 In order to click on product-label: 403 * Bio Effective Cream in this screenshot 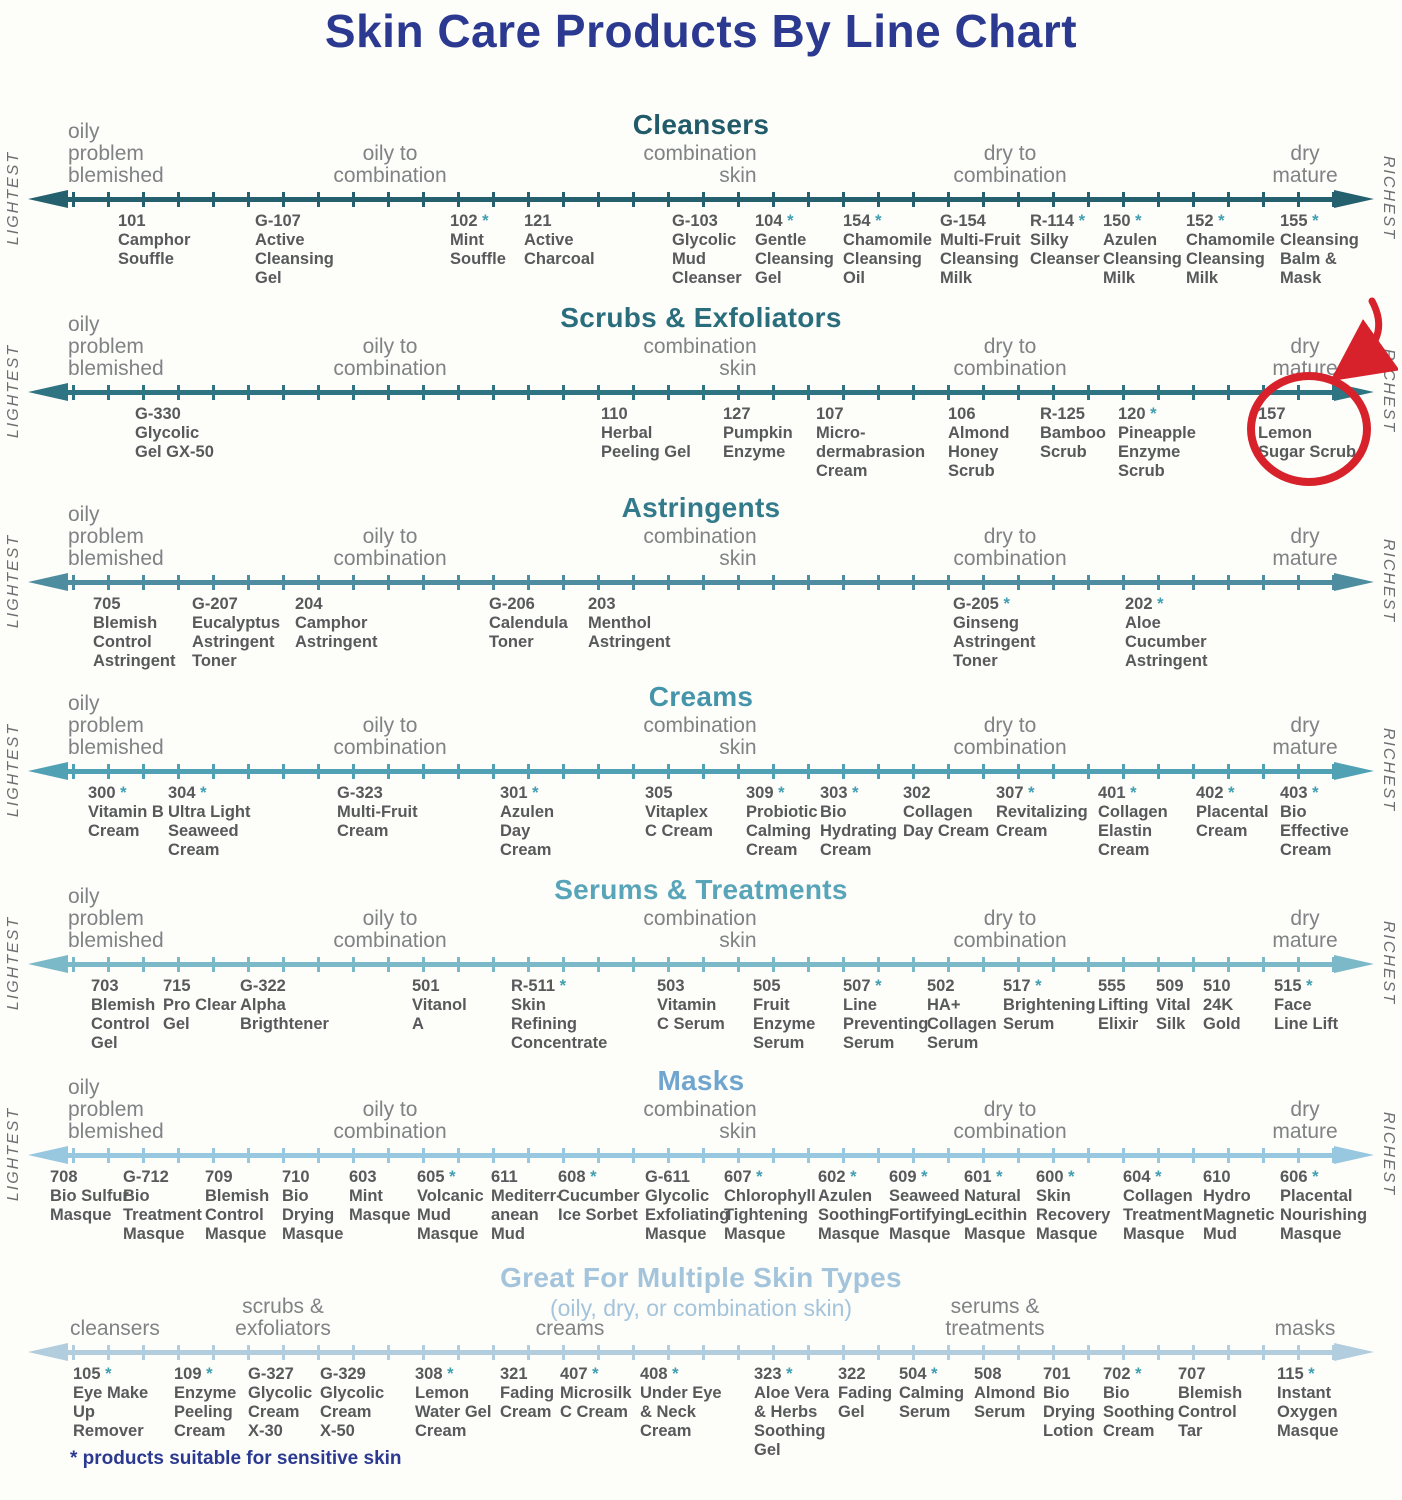, I will do `click(1314, 822)`.